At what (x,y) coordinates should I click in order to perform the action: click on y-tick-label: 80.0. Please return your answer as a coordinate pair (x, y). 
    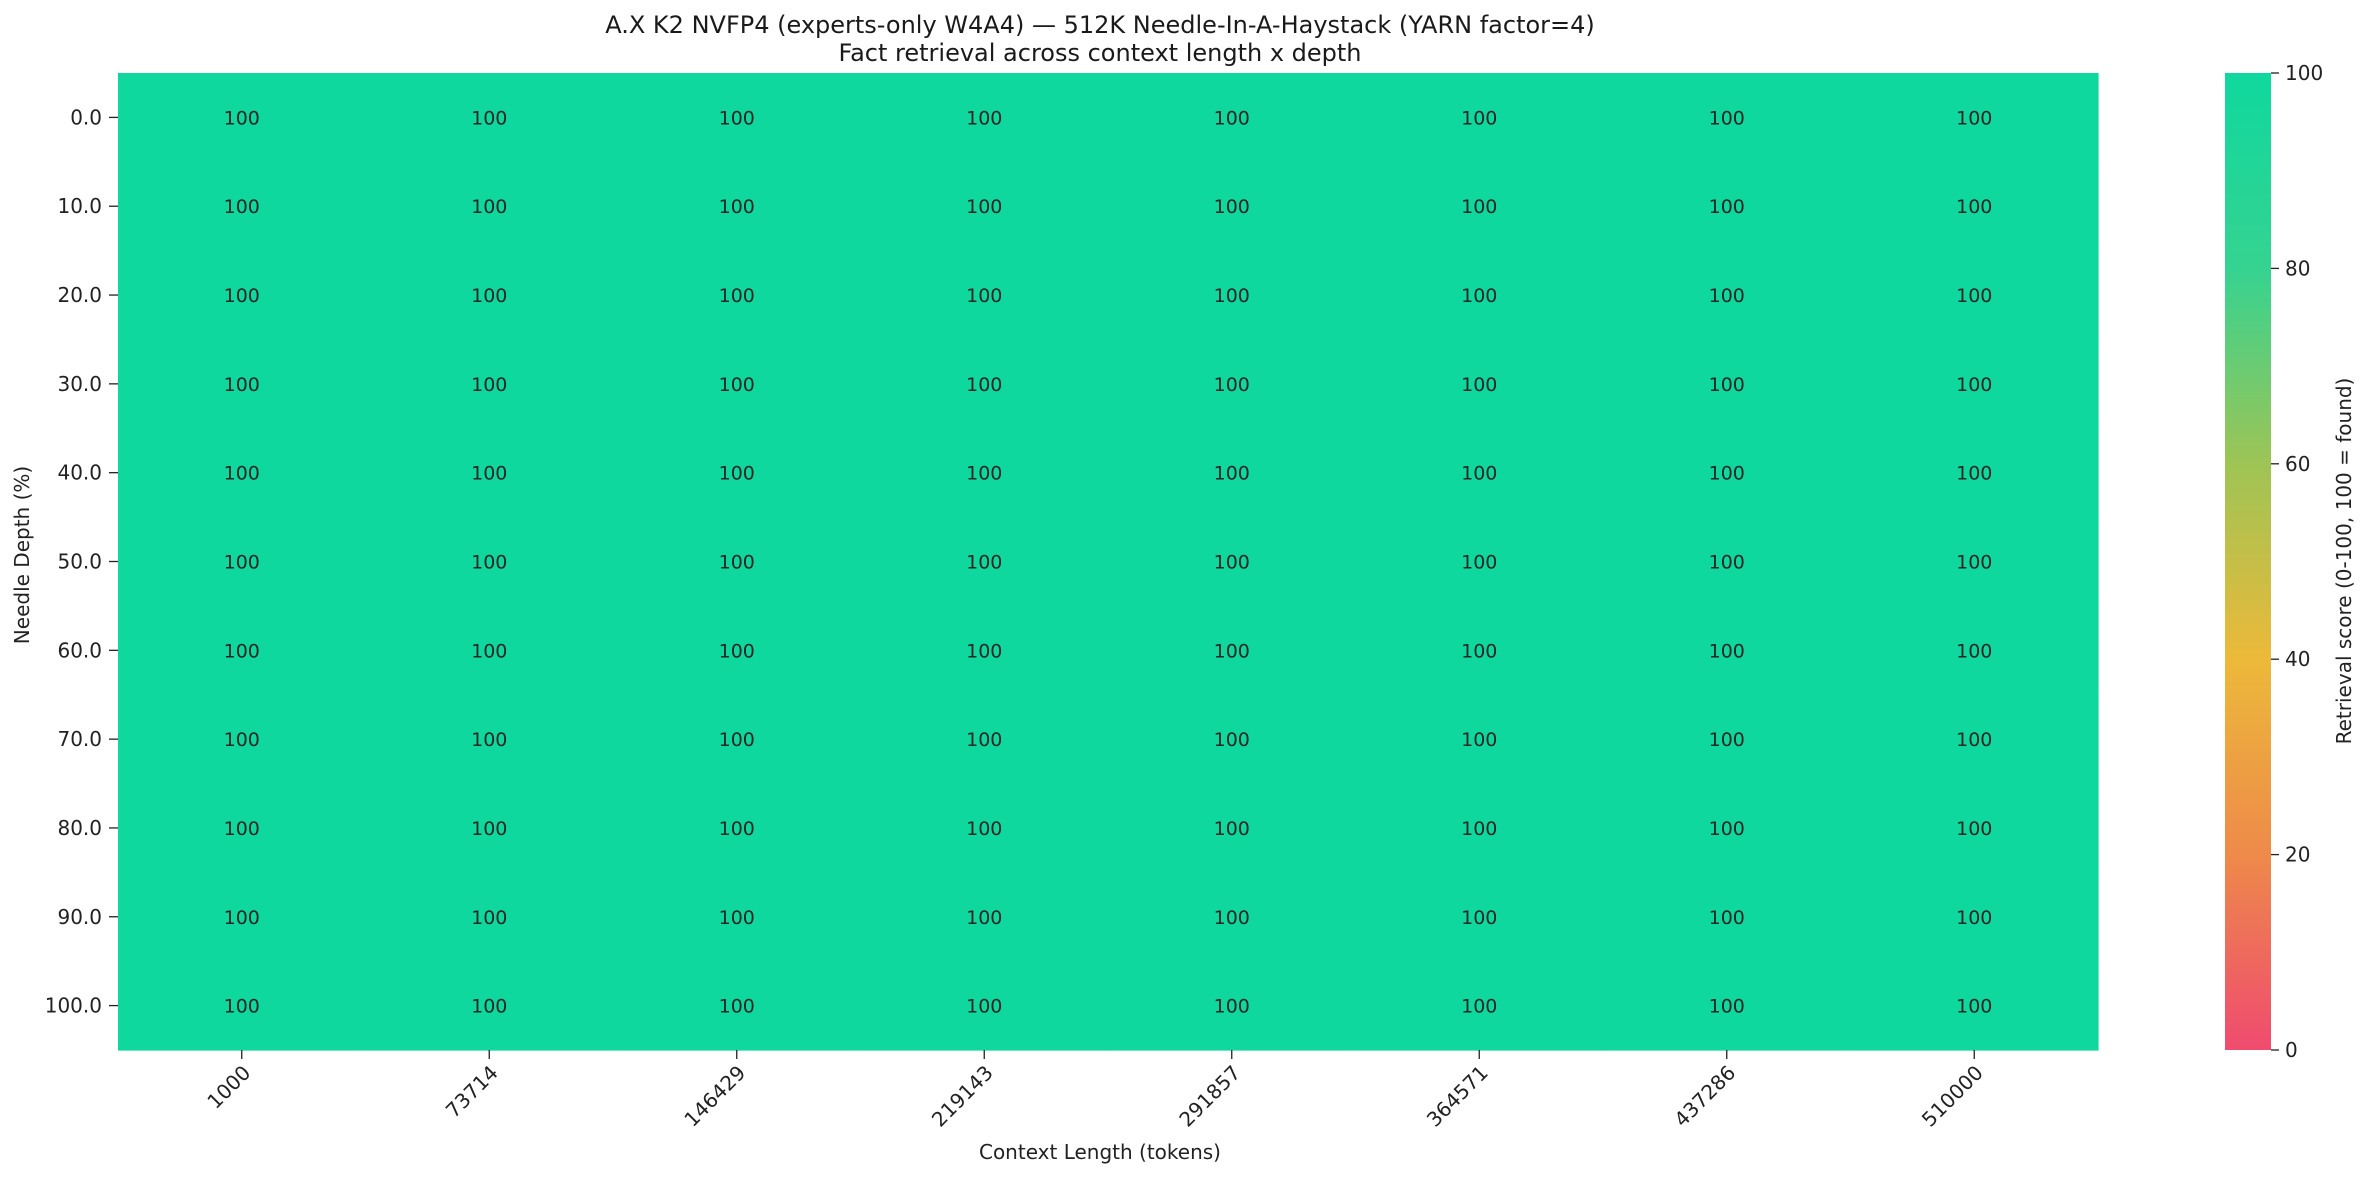
    Looking at the image, I should click on (79, 828).